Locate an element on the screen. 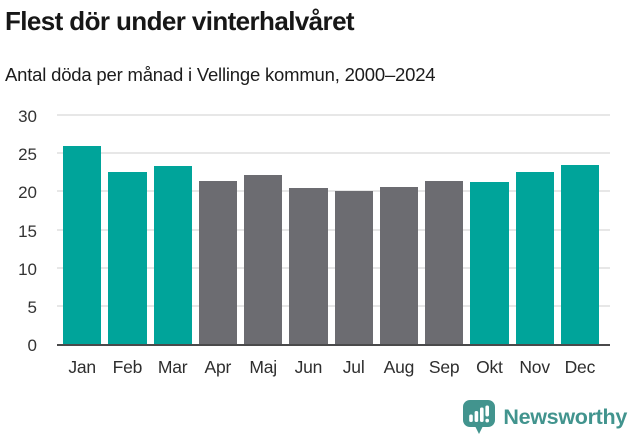  bar-jun is located at coordinates (308, 266).